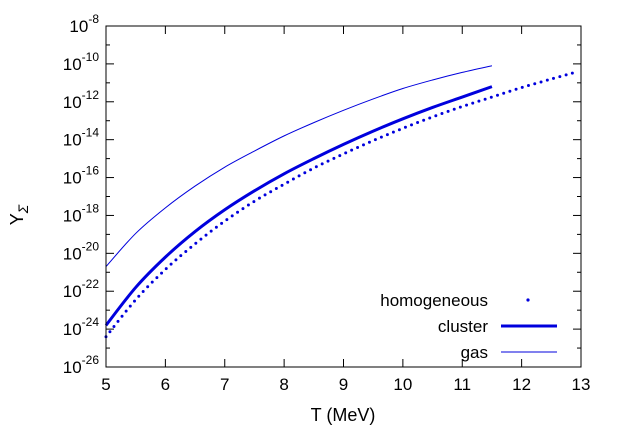 This screenshot has width=623, height=436. What do you see at coordinates (91, 95) in the screenshot?
I see `y-tick-label-exponent: -12` at bounding box center [91, 95].